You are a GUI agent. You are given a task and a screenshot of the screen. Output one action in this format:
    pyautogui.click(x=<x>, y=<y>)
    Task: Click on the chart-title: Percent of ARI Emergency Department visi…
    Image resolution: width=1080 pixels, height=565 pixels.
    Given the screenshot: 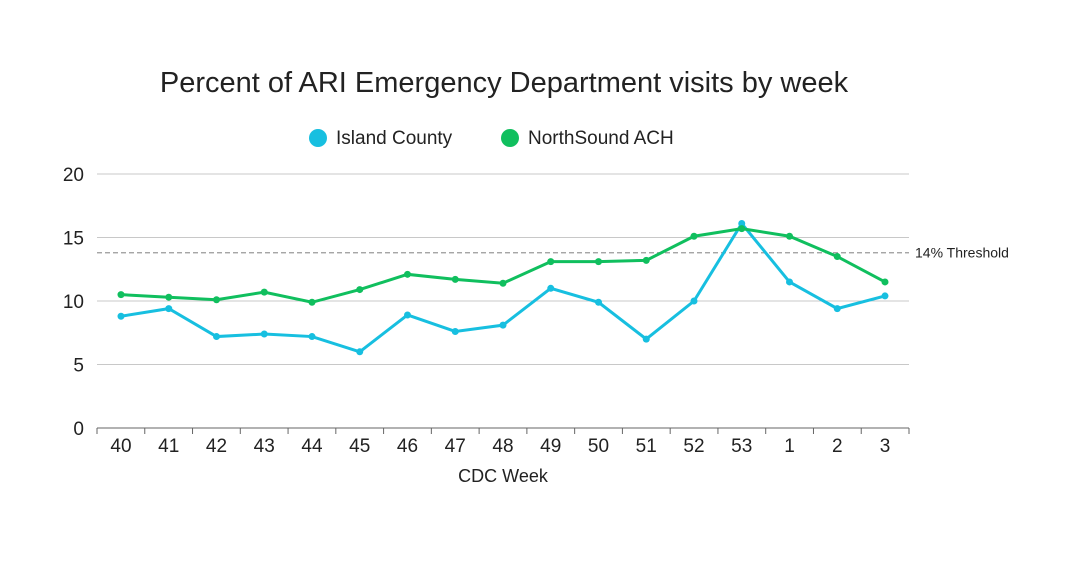 What is the action you would take?
    pyautogui.click(x=504, y=83)
    